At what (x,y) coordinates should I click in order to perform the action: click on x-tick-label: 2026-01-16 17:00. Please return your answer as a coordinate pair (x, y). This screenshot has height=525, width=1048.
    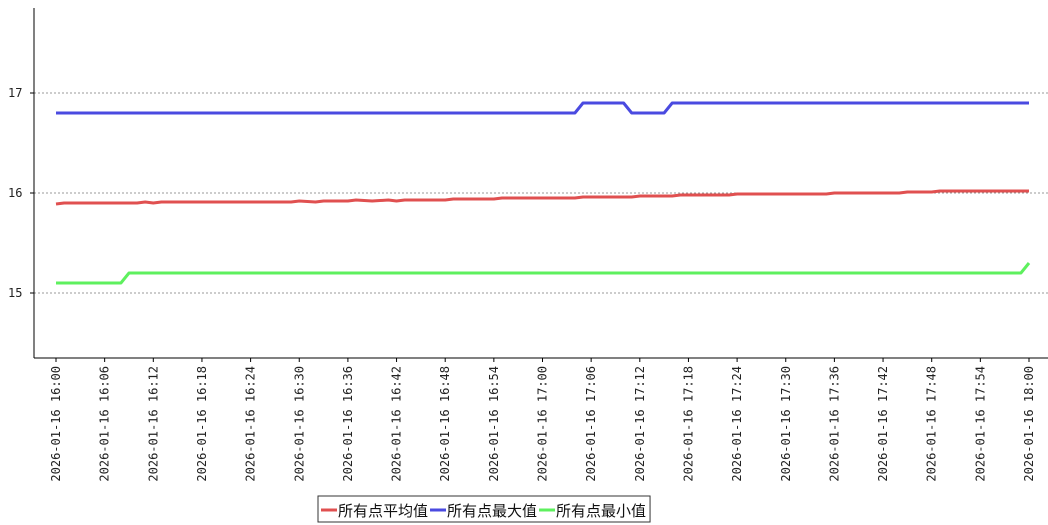
    Looking at the image, I should click on (543, 424).